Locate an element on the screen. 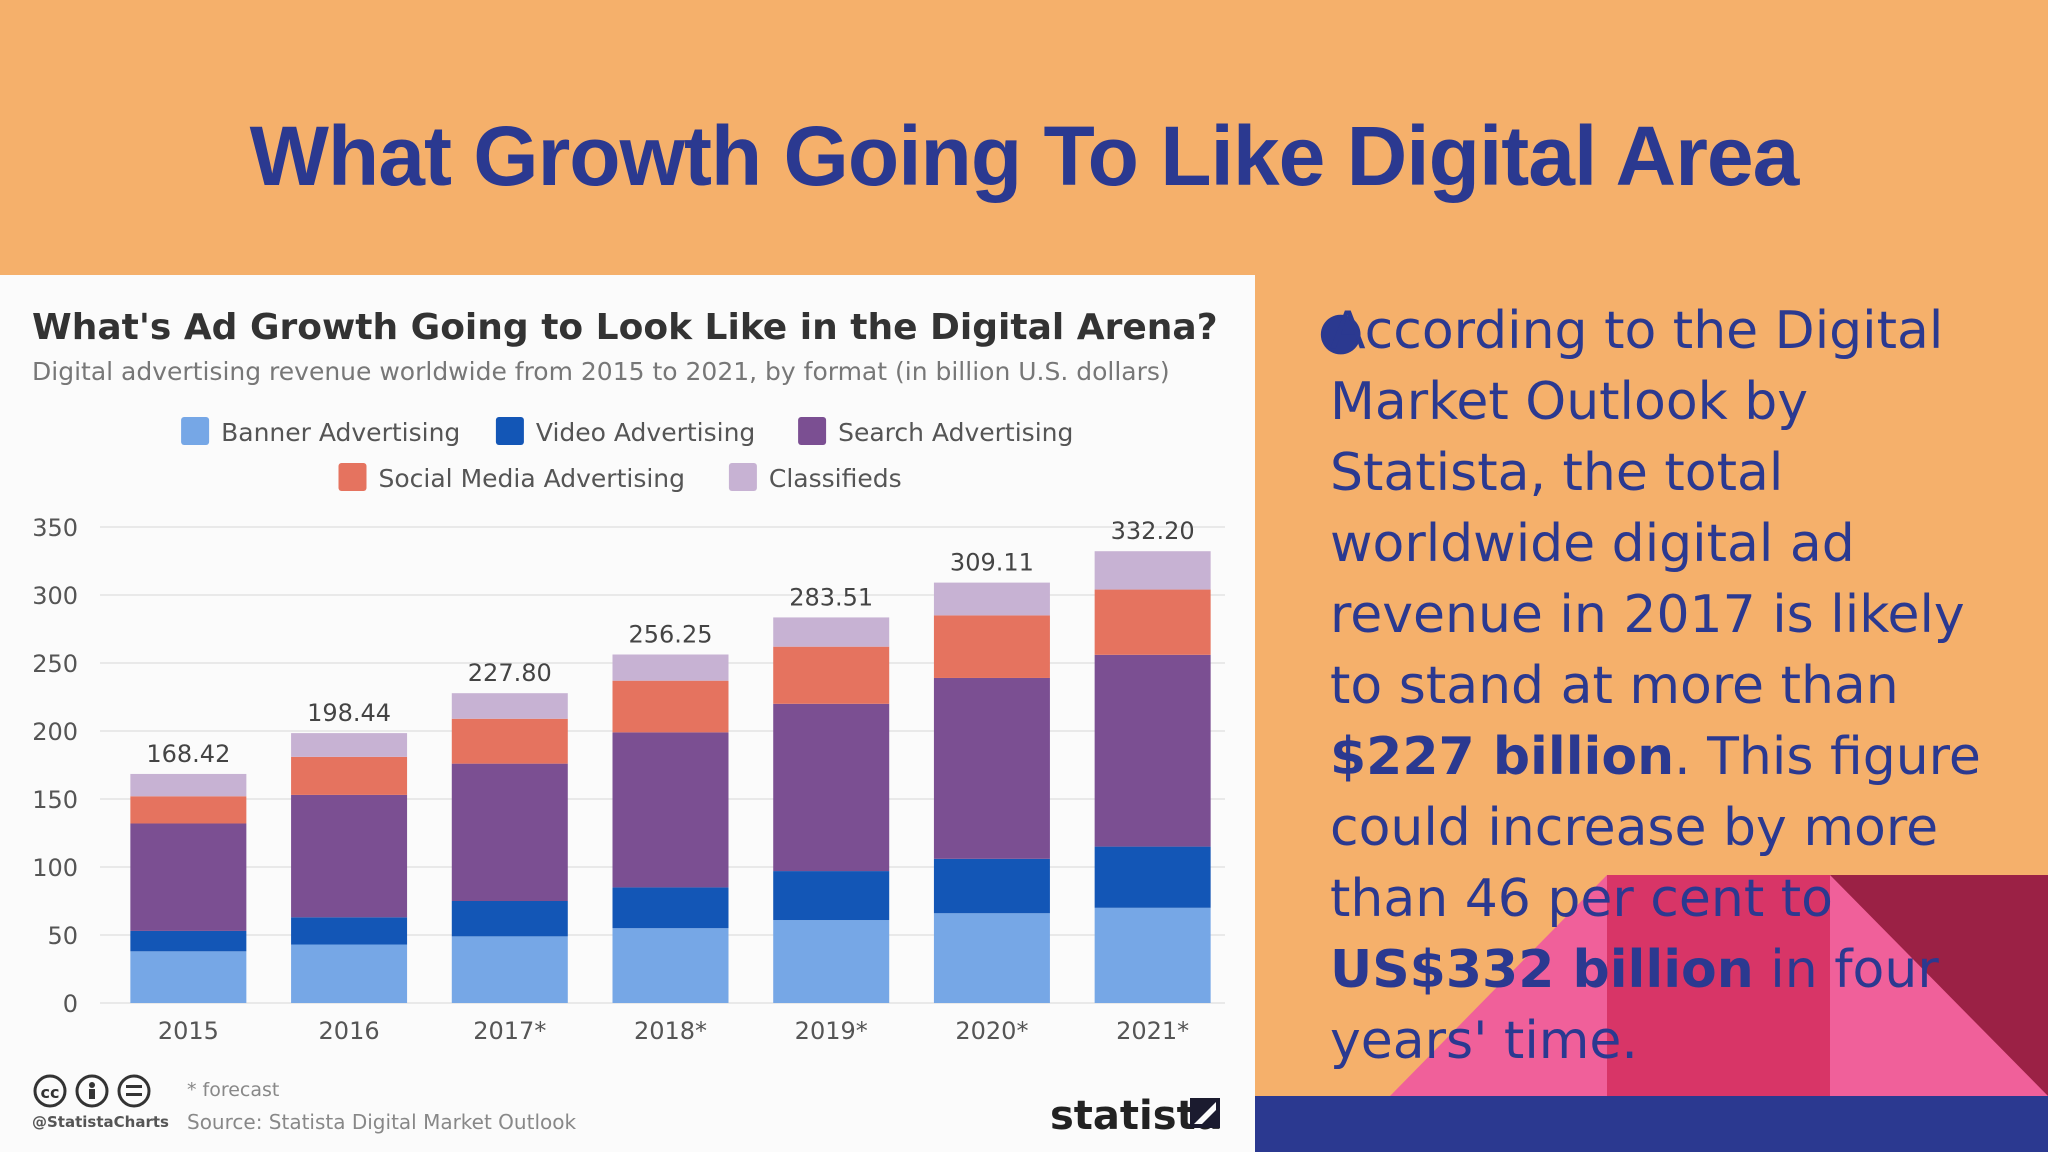 The image size is (2048, 1152). x-tick-label: 2018* is located at coordinates (670, 1031).